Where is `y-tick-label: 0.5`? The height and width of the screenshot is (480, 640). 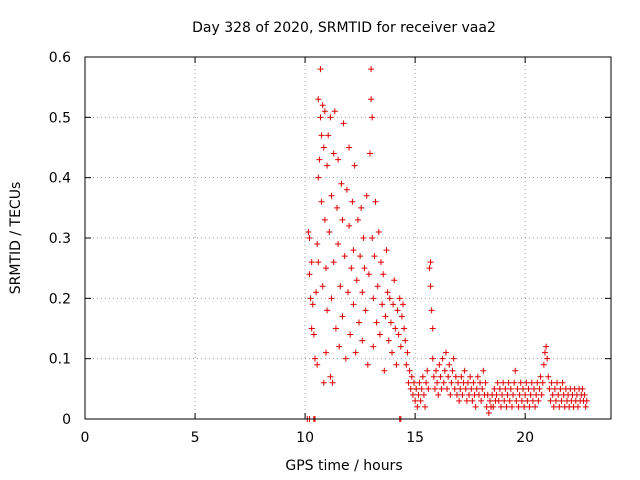
y-tick-label: 0.5 is located at coordinates (60, 118).